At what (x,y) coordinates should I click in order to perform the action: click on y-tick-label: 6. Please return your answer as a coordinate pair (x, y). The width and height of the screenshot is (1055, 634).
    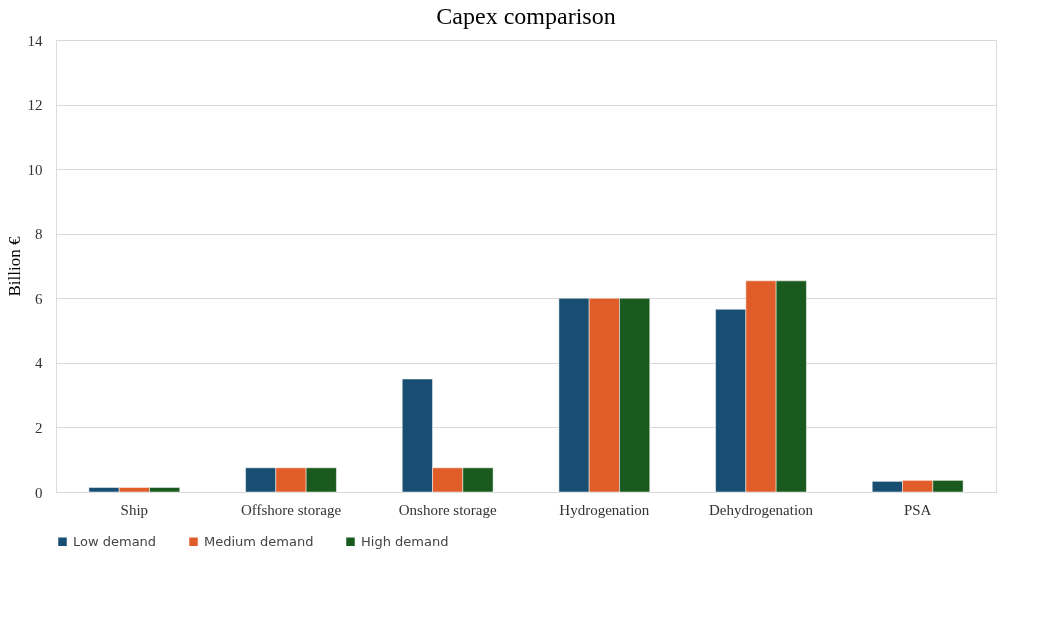
    Looking at the image, I should click on (39, 298).